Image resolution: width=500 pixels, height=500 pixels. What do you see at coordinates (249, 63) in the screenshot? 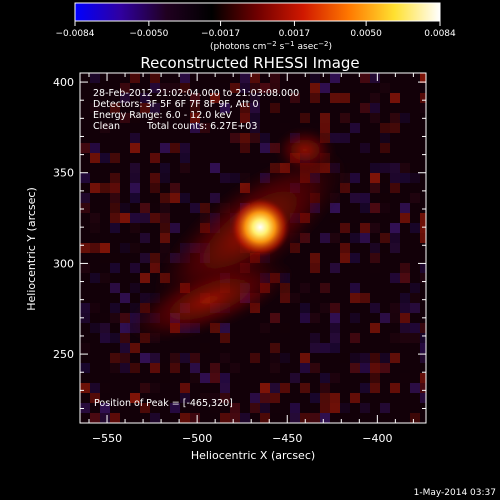
I see `chart-title: Reconstructed RHESSI Image` at bounding box center [249, 63].